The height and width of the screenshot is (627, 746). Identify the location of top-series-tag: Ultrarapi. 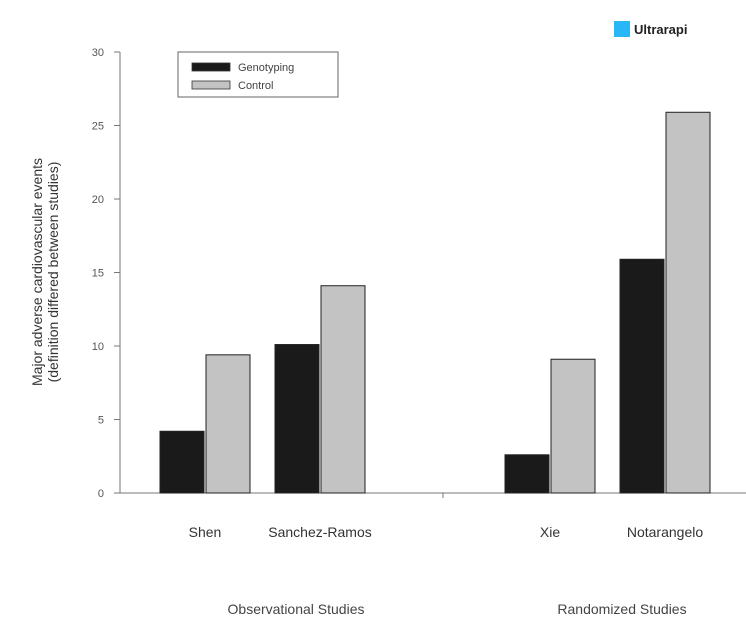
(650, 29).